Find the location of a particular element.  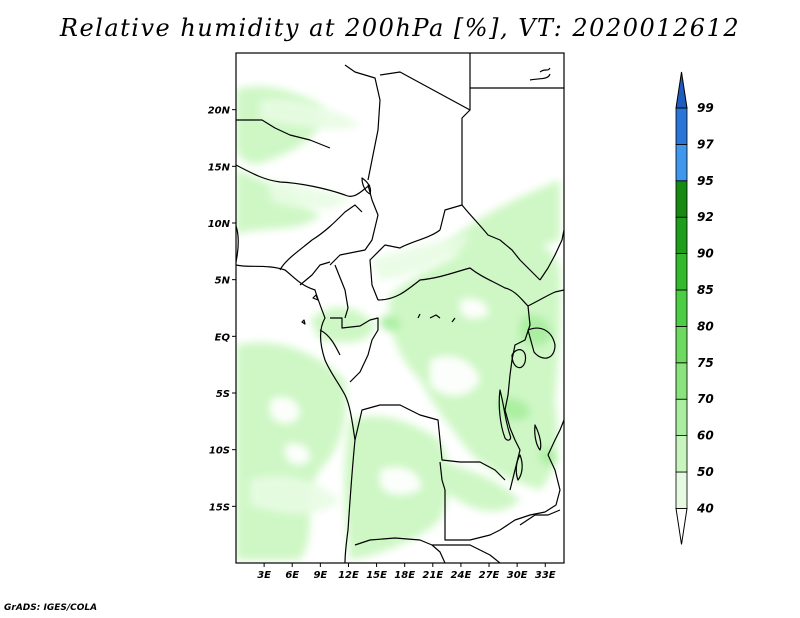

colorbar-level-label: 99 is located at coordinates (705, 108).